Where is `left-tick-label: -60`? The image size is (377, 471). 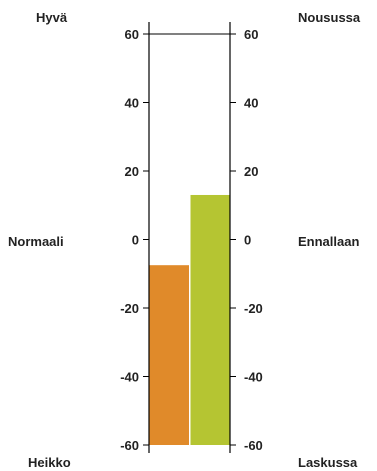 left-tick-label: -60 is located at coordinates (129, 445).